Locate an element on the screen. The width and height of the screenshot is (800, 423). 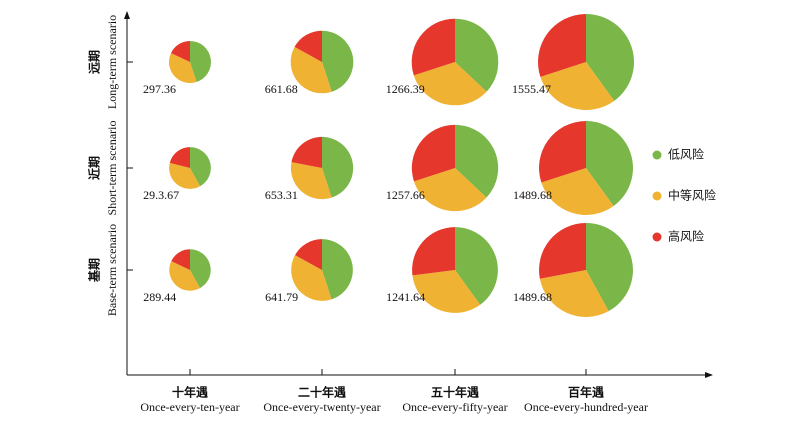
total-label: 661.68 is located at coordinates (281, 89).